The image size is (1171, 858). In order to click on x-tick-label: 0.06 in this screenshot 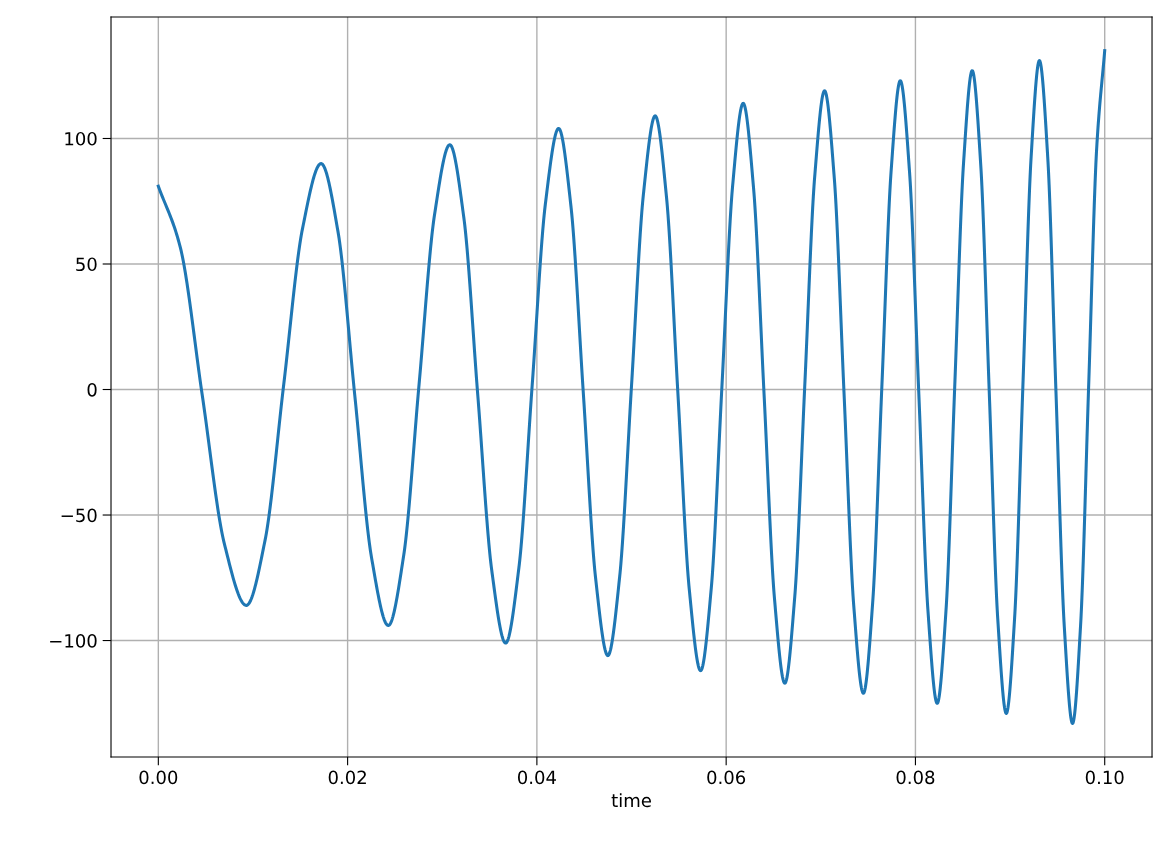, I will do `click(726, 777)`.